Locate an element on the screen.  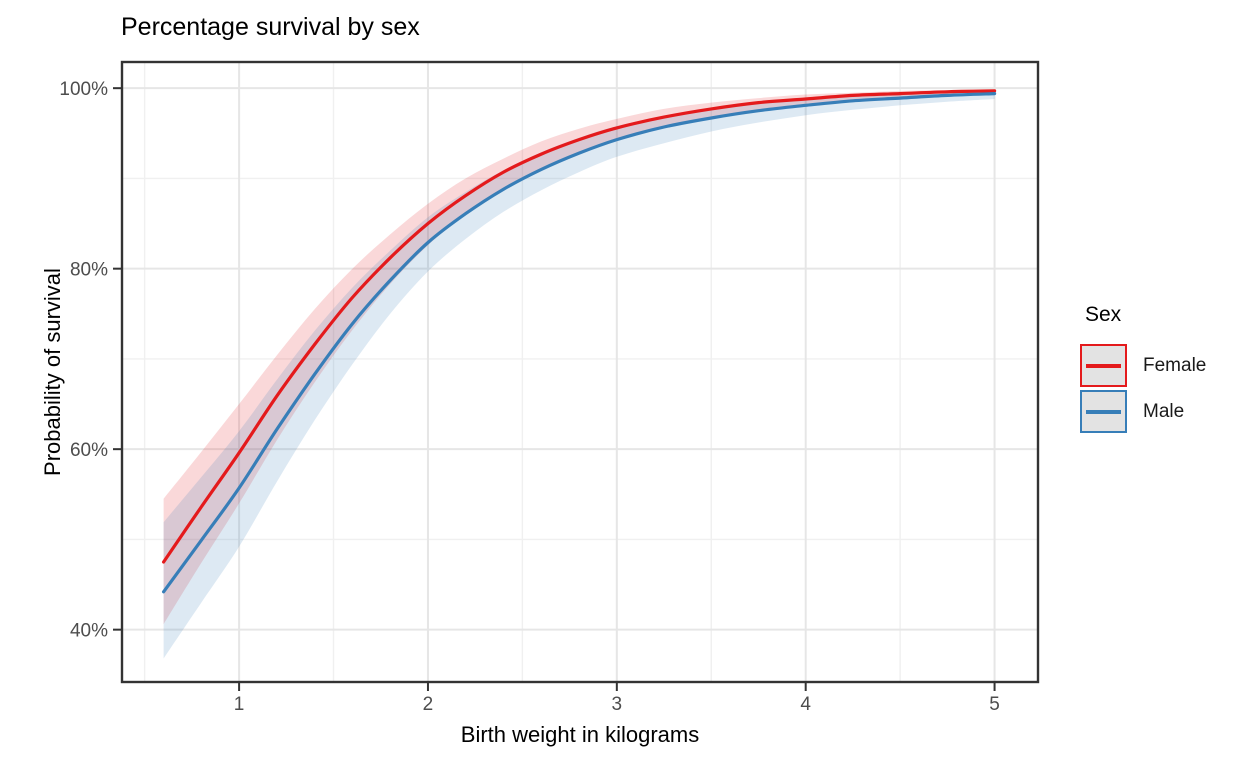
y-tick-label-40%: 40% is located at coordinates (89, 631).